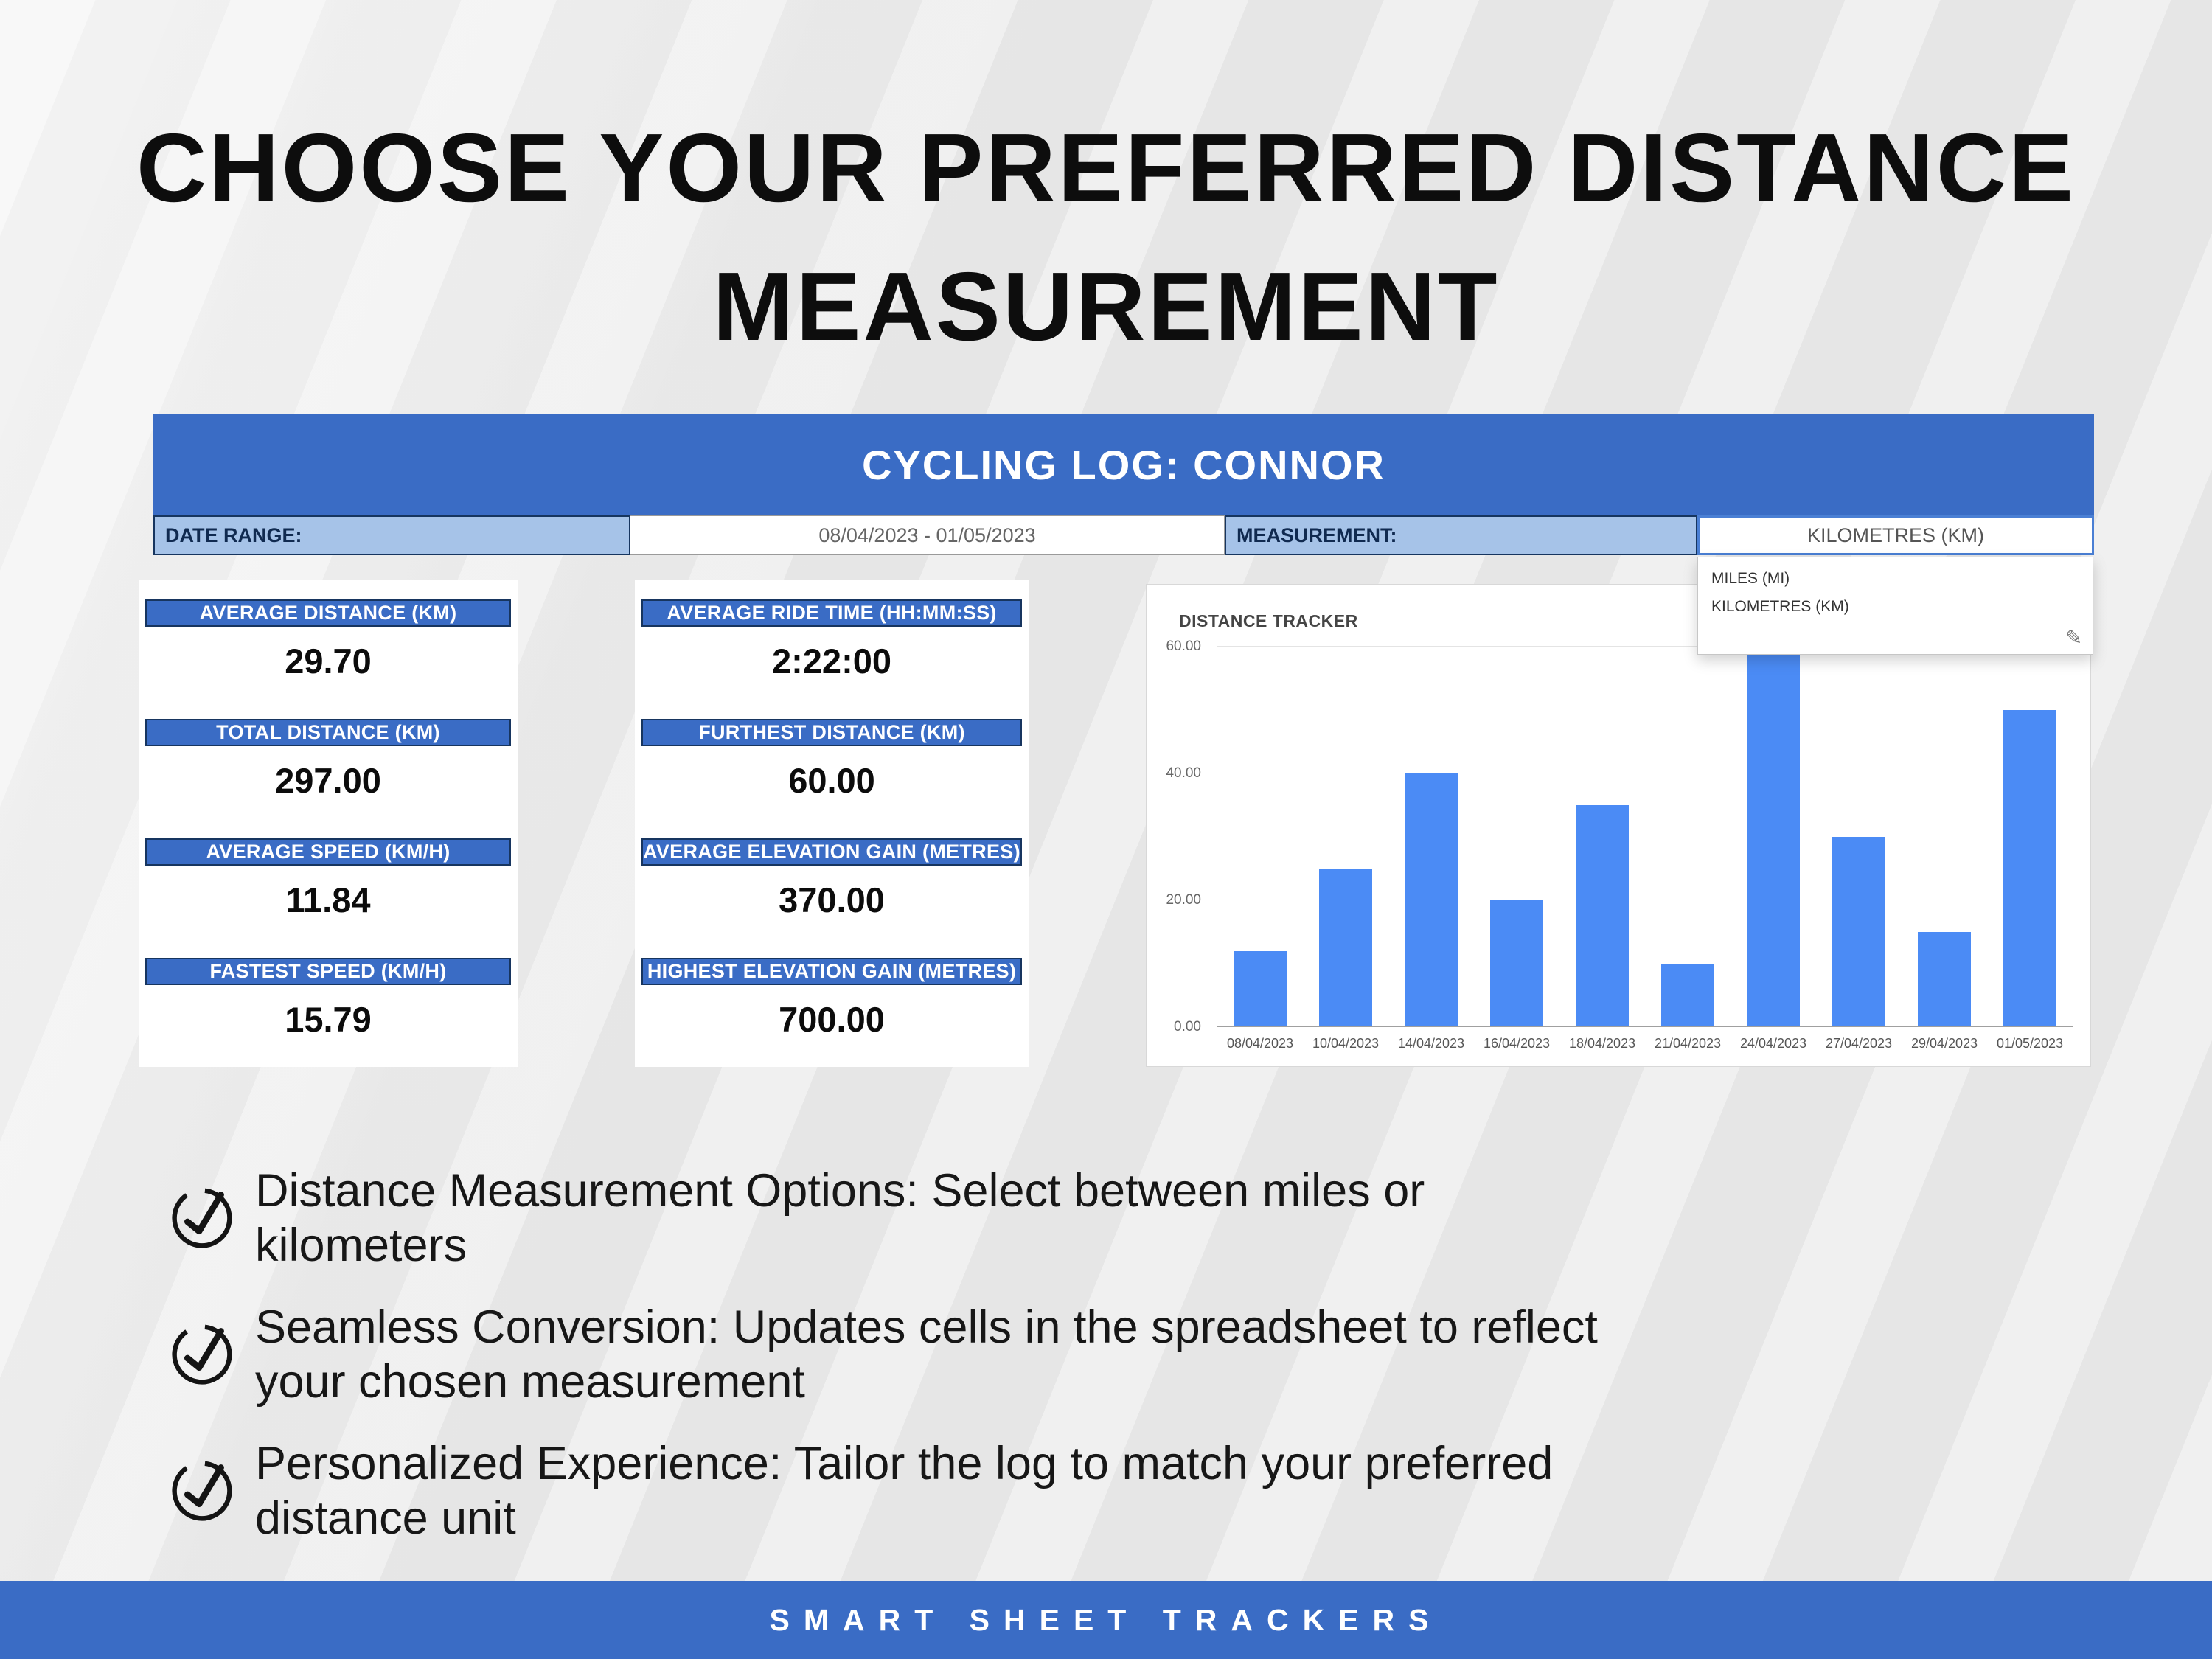  Describe the element at coordinates (1688, 1043) in the screenshot. I see `x-tick-label: 21/04/2023` at that location.